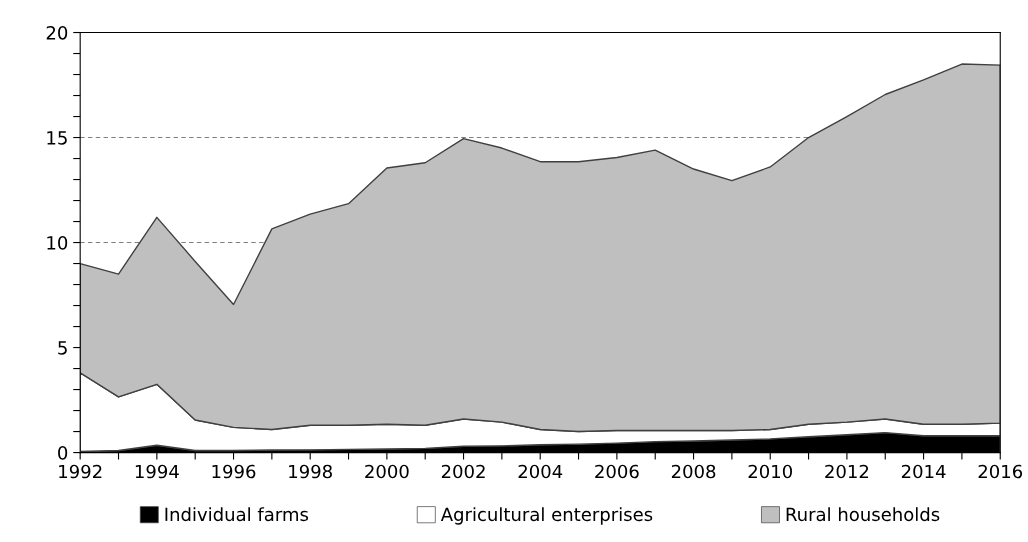 The width and height of the screenshot is (1028, 542). I want to click on y-tick-label: 15, so click(57, 138).